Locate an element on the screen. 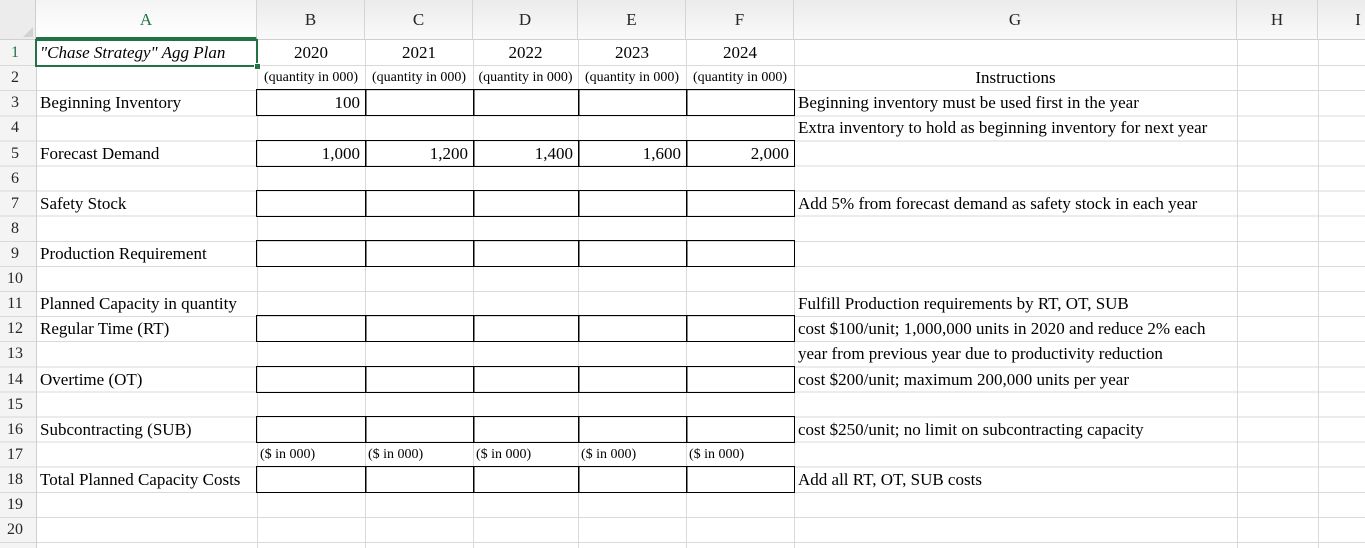 This screenshot has height=548, width=1365. row-header-12: 12 is located at coordinates (15, 328).